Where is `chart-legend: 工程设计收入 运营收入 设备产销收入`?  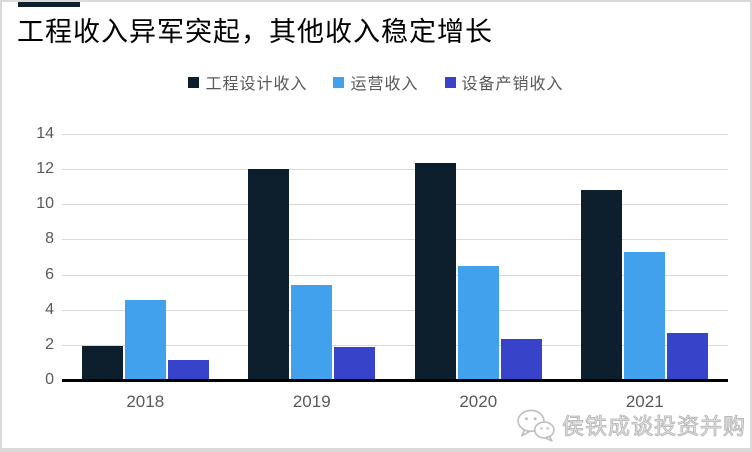 chart-legend: 工程设计收入 运营收入 设备产销收入 is located at coordinates (376, 82).